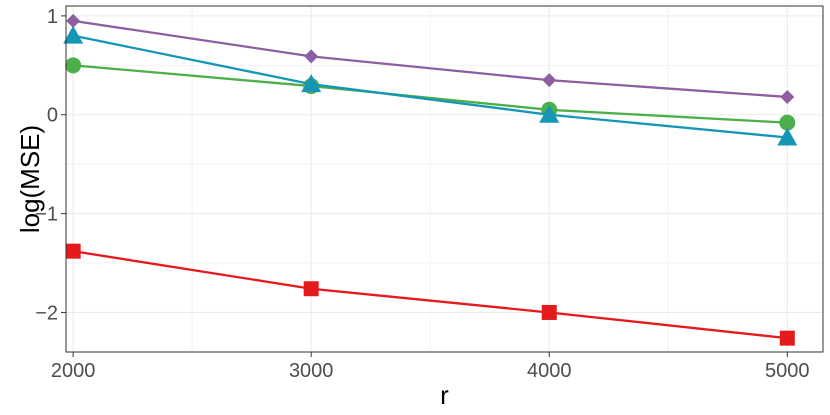 Image resolution: width=830 pixels, height=415 pixels. I want to click on x-tick-label: 5000, so click(787, 371).